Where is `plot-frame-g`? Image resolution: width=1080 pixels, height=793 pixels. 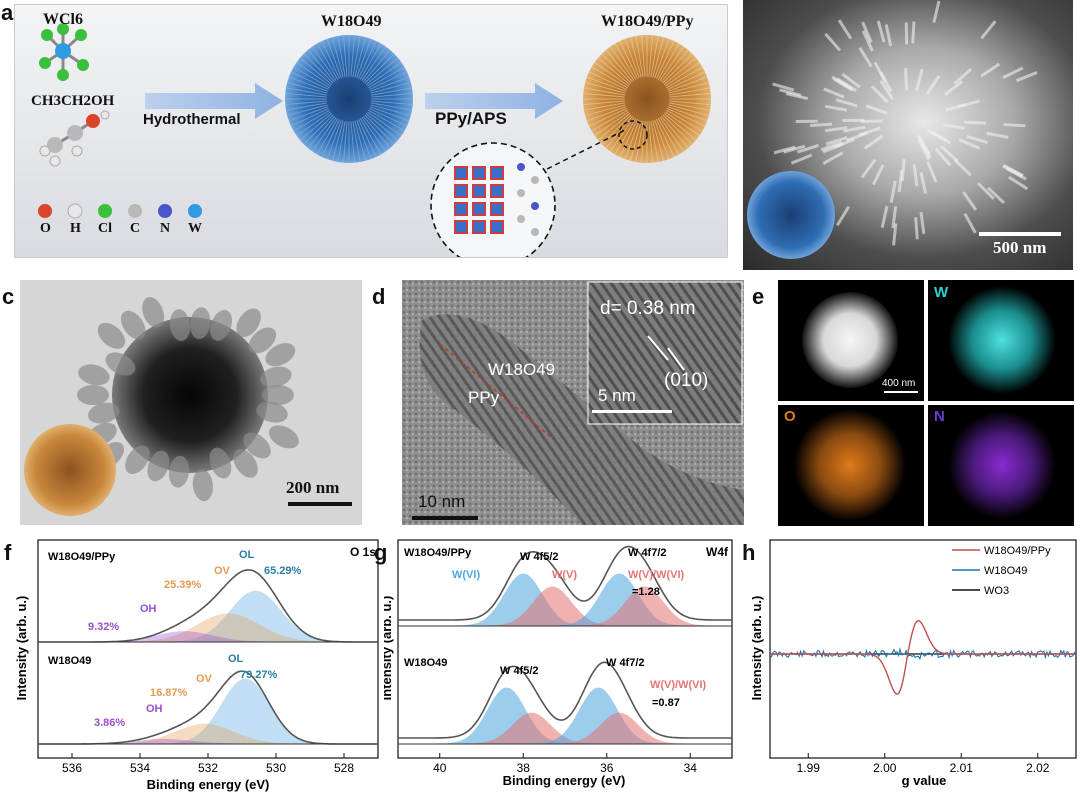
plot-frame-g is located at coordinates (565, 649).